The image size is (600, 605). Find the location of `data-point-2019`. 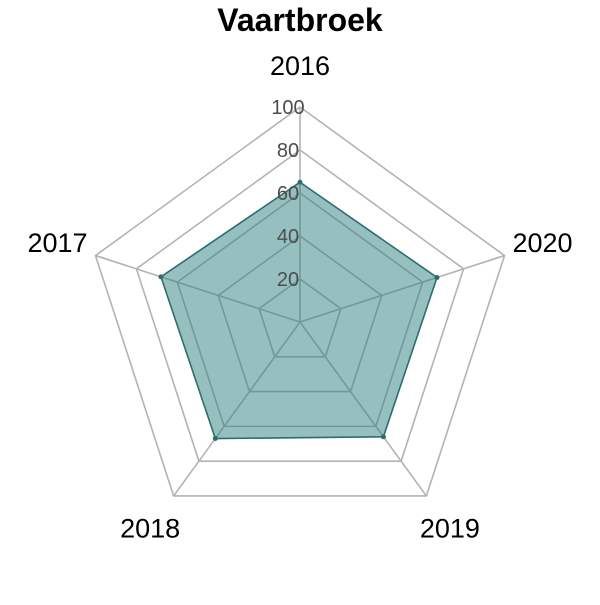

data-point-2019 is located at coordinates (383, 437).